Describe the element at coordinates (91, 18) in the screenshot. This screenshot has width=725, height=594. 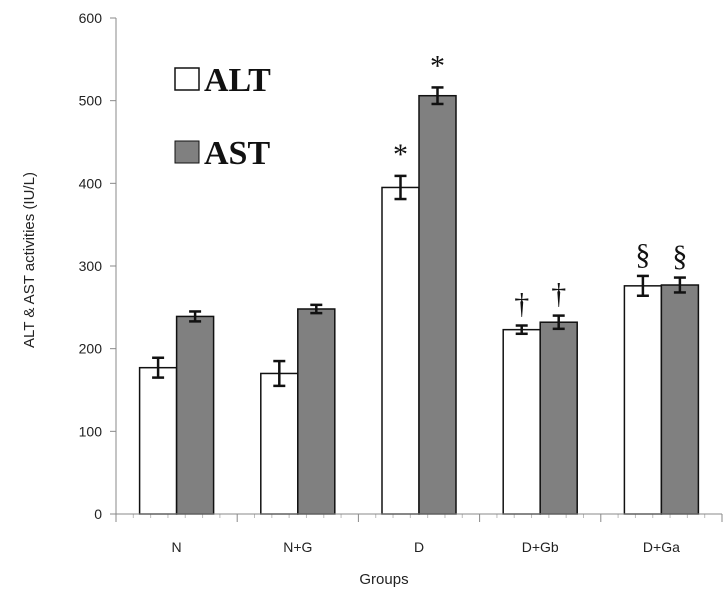
I see `y-tick-label: 600` at that location.